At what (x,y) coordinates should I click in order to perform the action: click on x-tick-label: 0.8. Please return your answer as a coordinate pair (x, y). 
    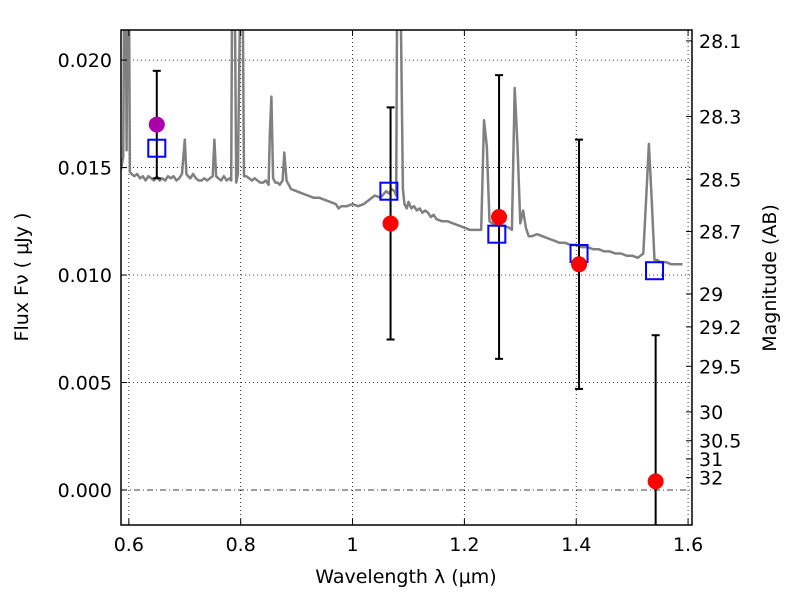
    Looking at the image, I should click on (241, 545).